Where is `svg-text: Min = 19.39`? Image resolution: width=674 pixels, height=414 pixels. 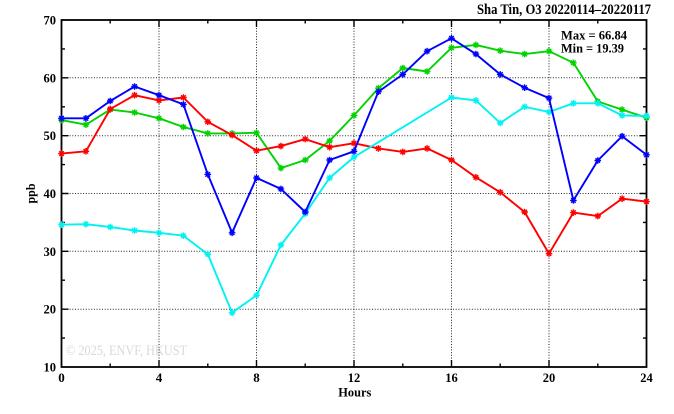 svg-text: Min = 19.39 is located at coordinates (592, 48).